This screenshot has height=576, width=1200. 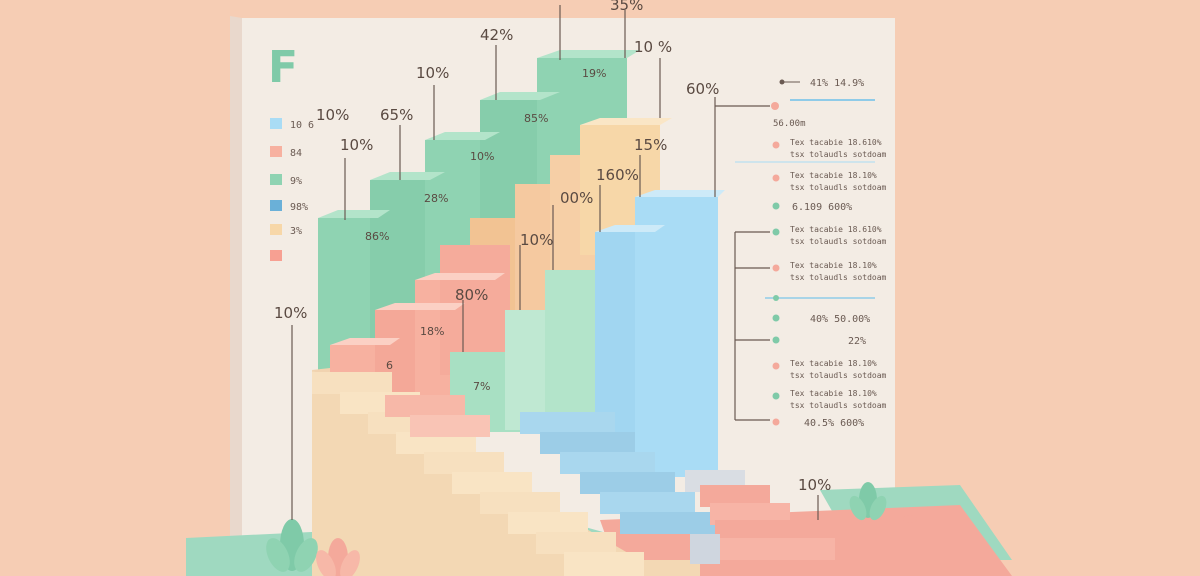 What do you see at coordinates (857, 341) in the screenshot?
I see `annotation-9: 22%` at bounding box center [857, 341].